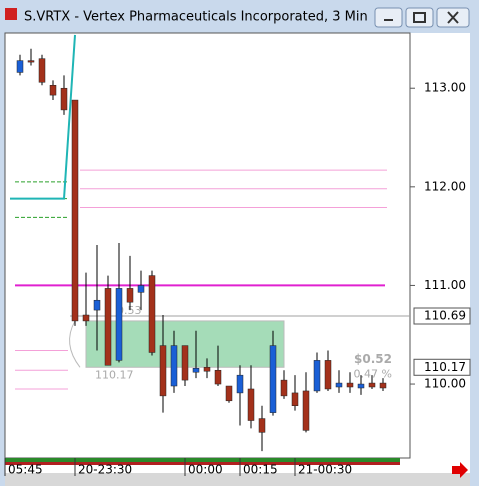  What do you see at coordinates (25, 470) in the screenshot?
I see `x-tick-label: 05:45` at bounding box center [25, 470].